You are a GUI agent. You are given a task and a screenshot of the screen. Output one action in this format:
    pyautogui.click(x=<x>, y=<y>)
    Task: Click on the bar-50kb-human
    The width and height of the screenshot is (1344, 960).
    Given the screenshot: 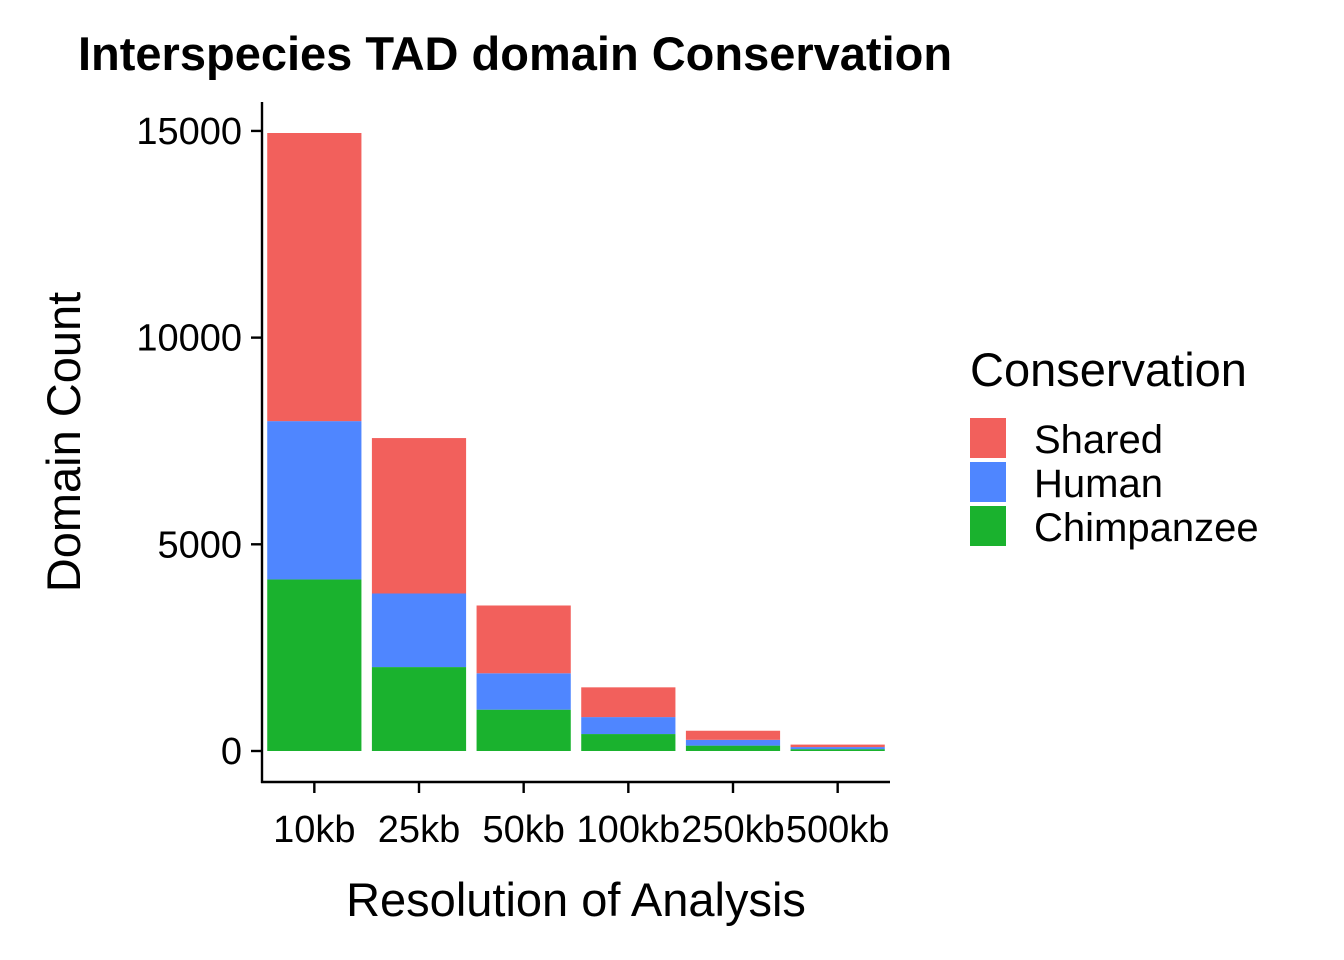 What is the action you would take?
    pyautogui.click(x=523, y=691)
    